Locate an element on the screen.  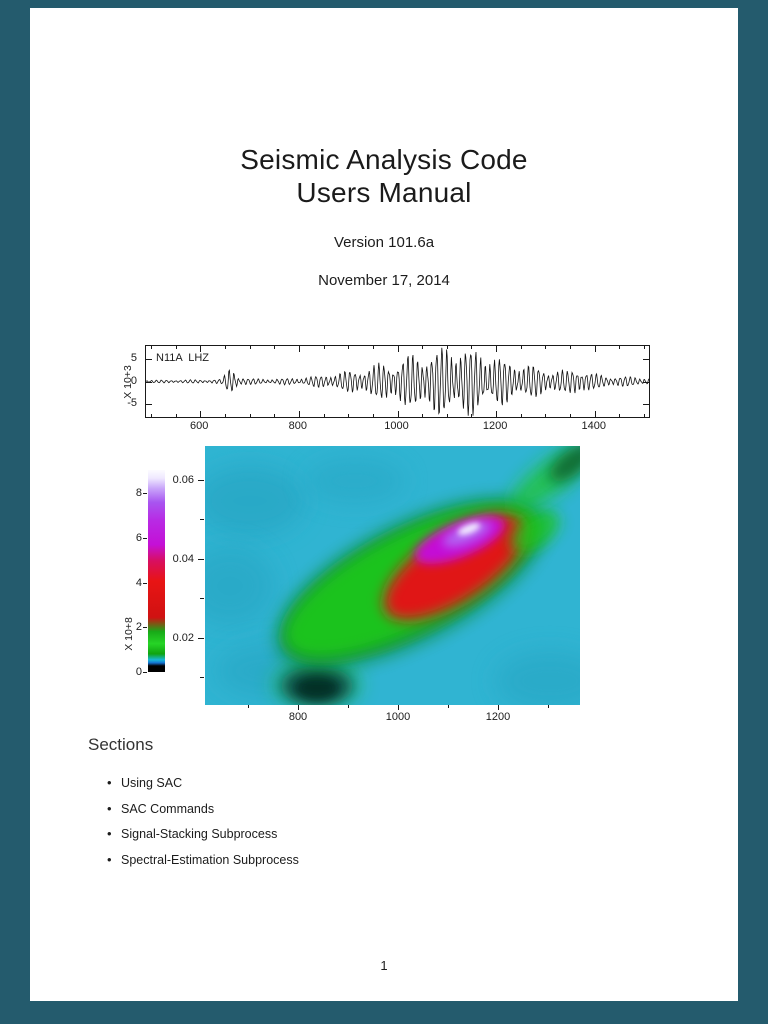
y-tick-label: 0.02 is located at coordinates (183, 637).